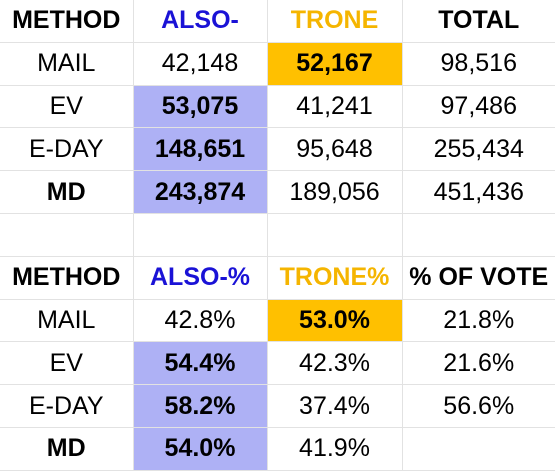 This screenshot has height=471, width=555. Describe the element at coordinates (67, 149) in the screenshot. I see `table1-cell-method: E-DAY` at that location.